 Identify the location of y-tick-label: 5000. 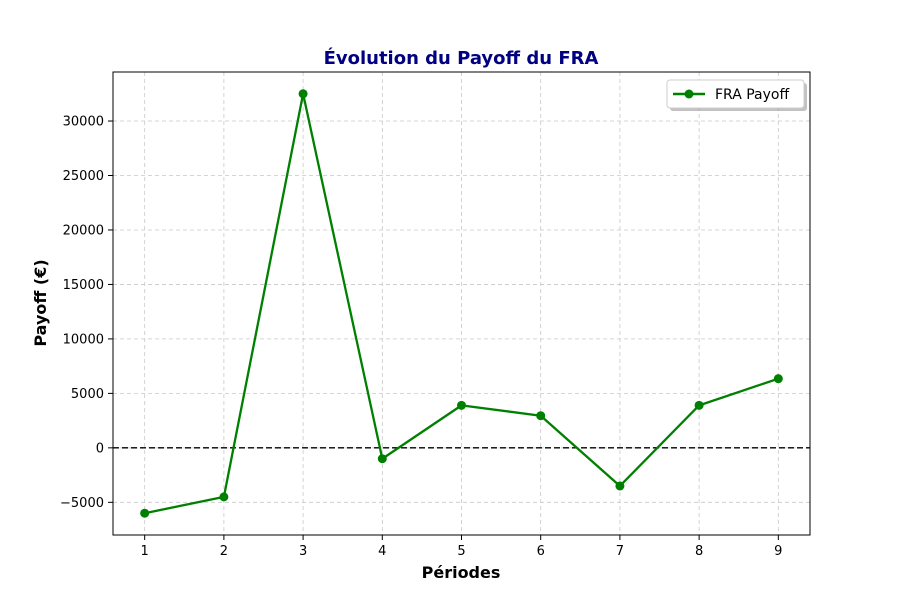
(87, 394).